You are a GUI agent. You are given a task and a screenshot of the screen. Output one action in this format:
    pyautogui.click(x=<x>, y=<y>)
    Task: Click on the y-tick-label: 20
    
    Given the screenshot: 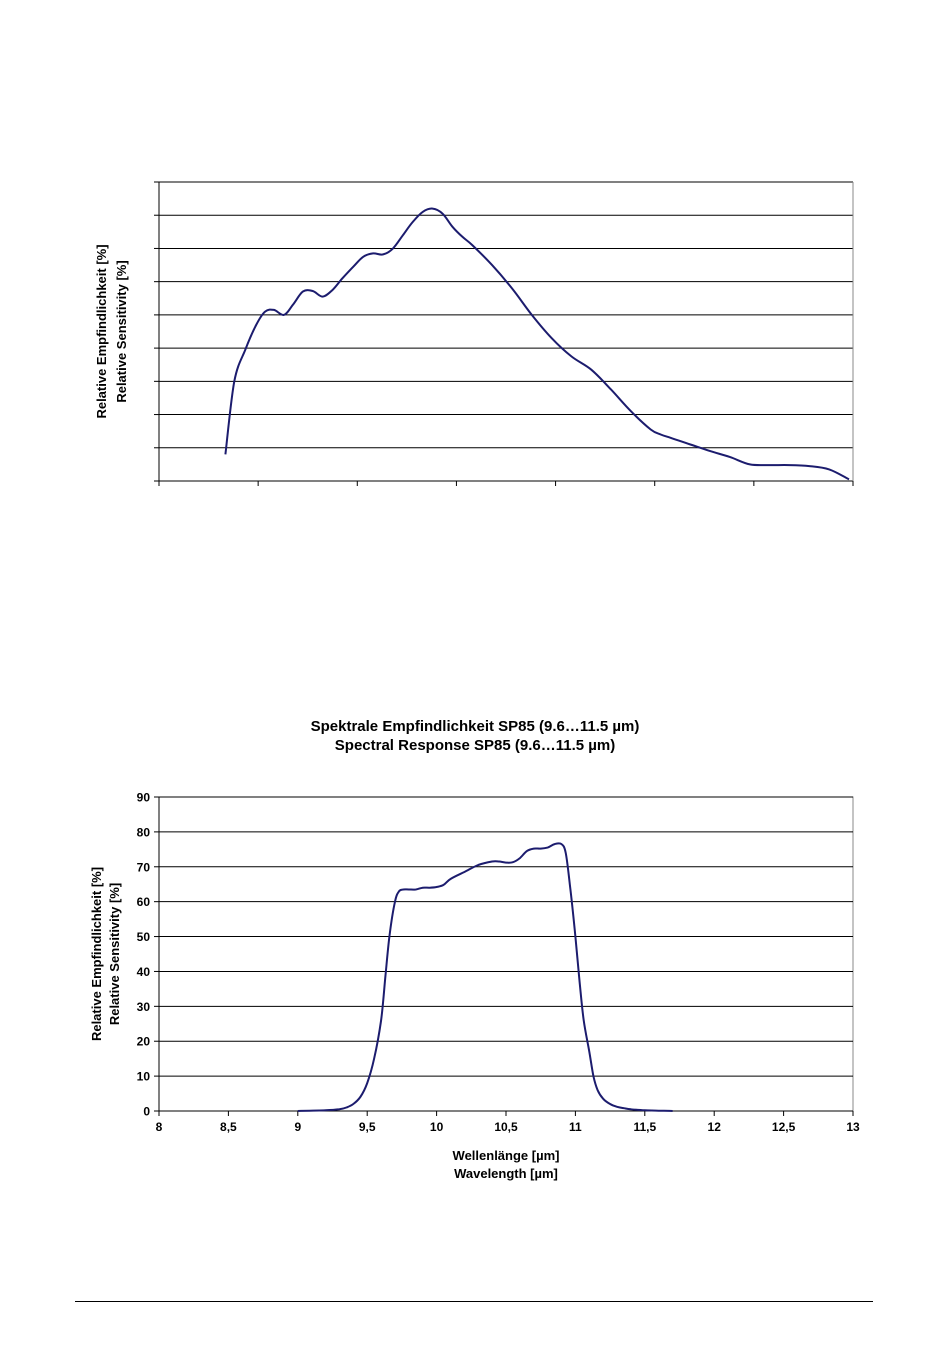 What is the action you would take?
    pyautogui.click(x=144, y=1042)
    